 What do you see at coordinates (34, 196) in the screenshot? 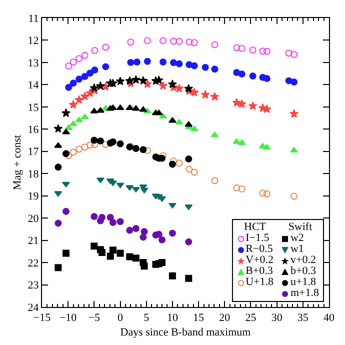
I see `y-tick-label: 19` at bounding box center [34, 196].